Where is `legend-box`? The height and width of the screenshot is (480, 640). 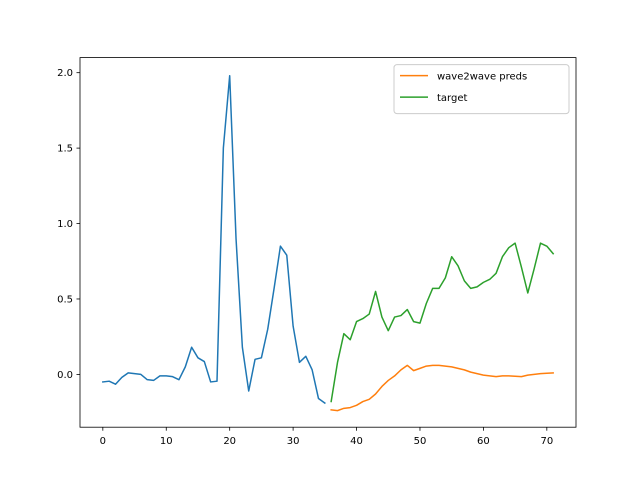
legend-box is located at coordinates (481, 89).